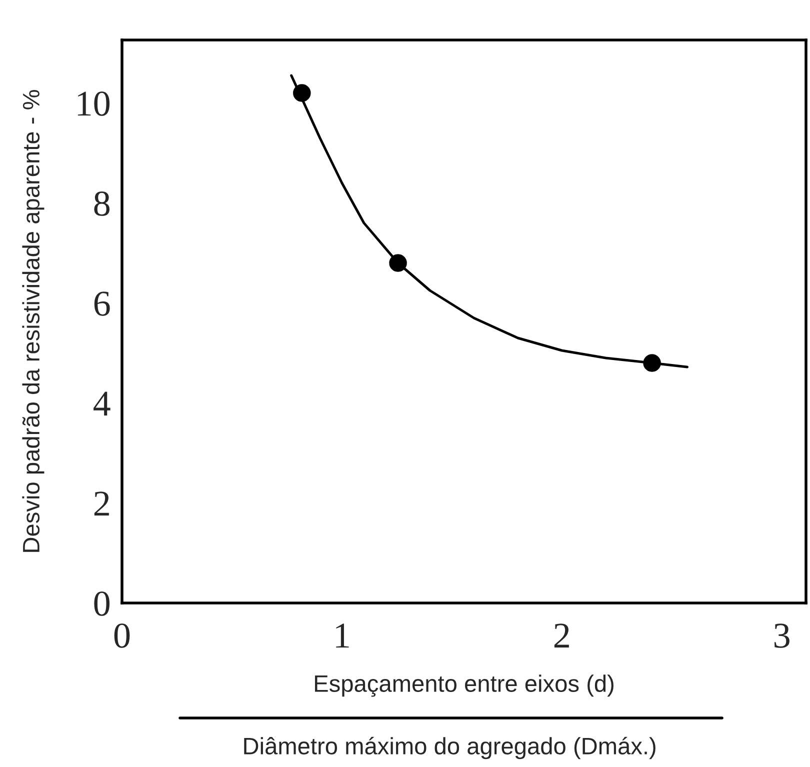 The height and width of the screenshot is (767, 810). I want to click on x-axis-title: Espaçamento entre eixos (d), so click(464, 685).